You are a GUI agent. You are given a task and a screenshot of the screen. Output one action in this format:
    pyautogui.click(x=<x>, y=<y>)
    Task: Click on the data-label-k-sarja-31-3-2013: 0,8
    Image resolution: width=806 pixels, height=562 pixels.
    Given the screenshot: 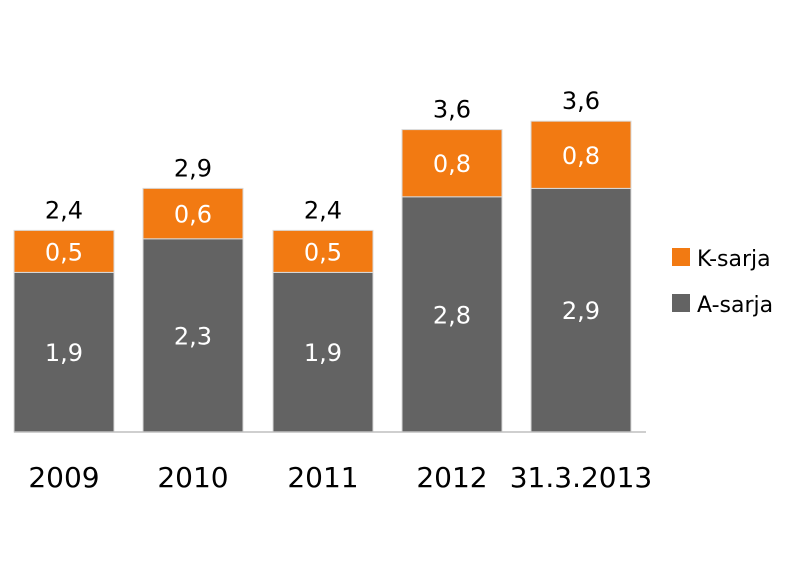 What is the action you would take?
    pyautogui.click(x=581, y=156)
    